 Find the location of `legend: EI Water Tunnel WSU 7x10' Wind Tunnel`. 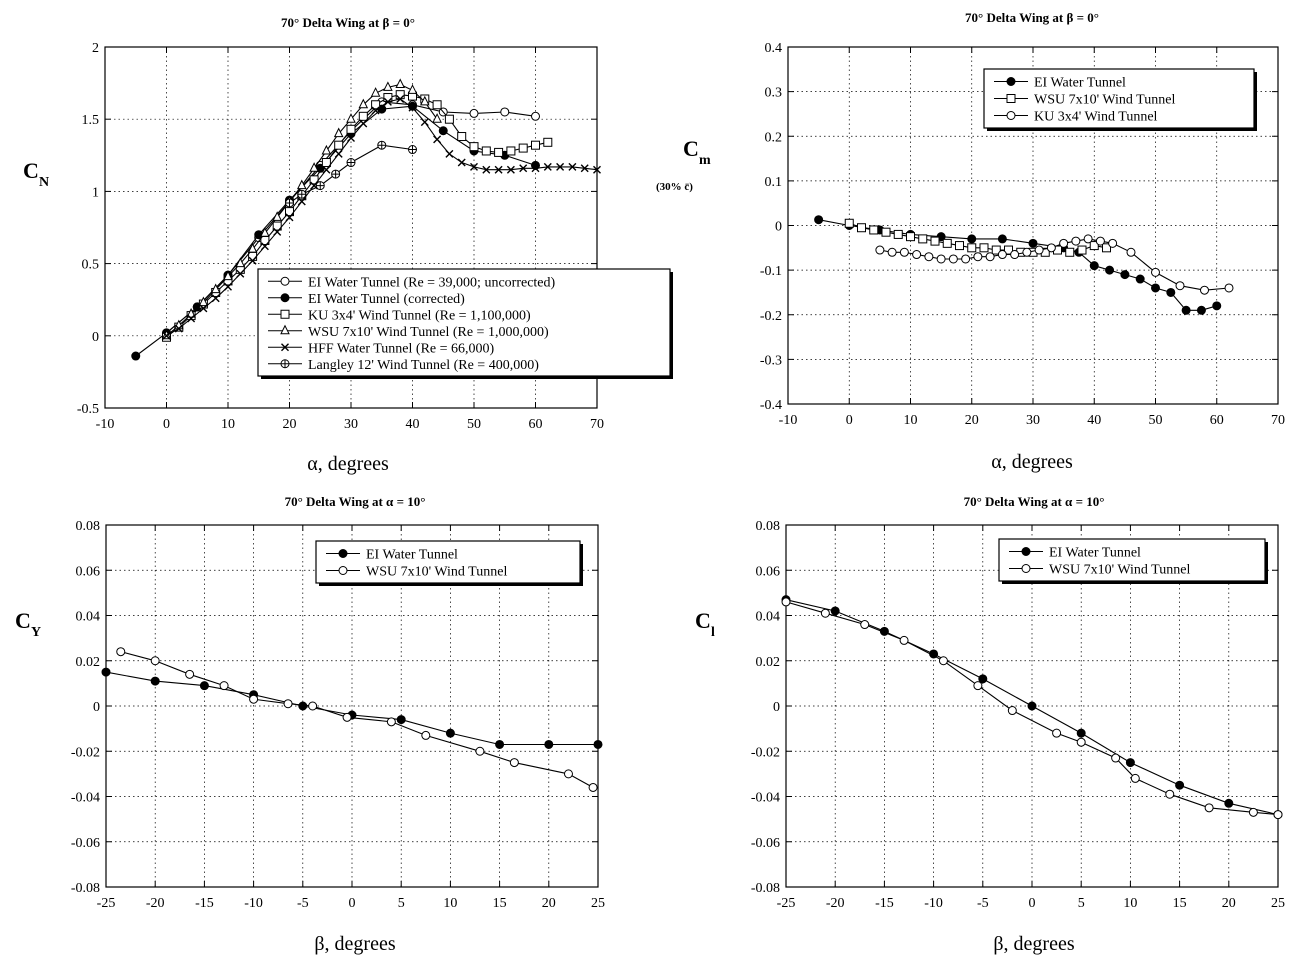

legend: EI Water Tunnel WSU 7x10' Wind Tunnel is located at coordinates (1133, 561).